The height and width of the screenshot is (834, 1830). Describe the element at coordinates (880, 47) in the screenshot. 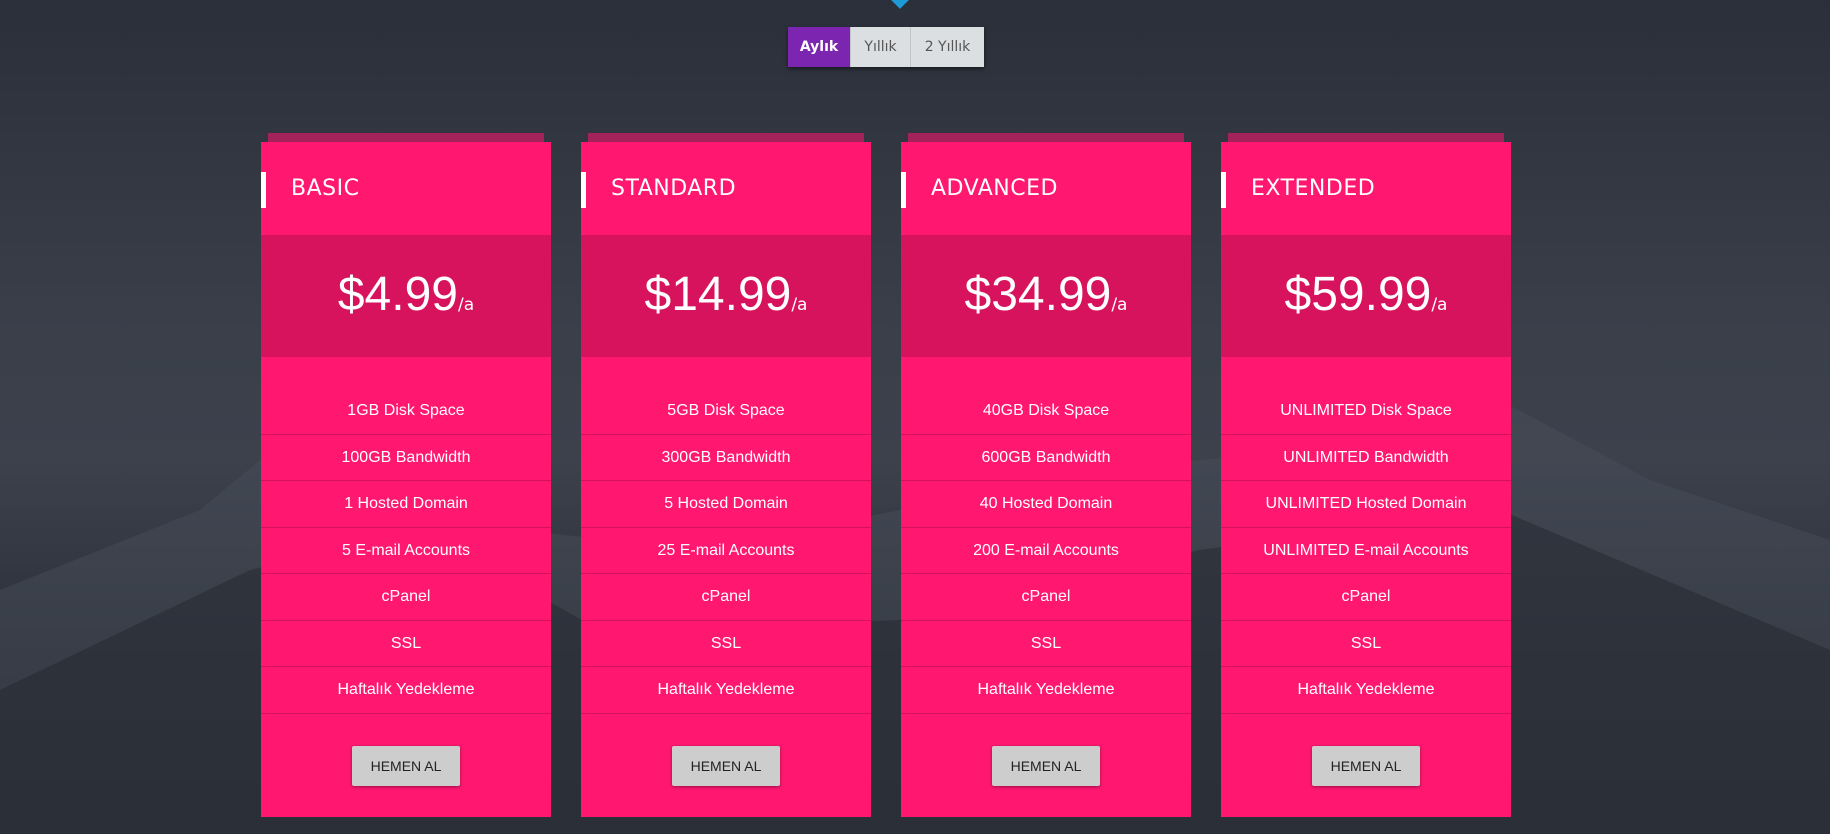

I see `toggle-yearly: Yıllık` at that location.